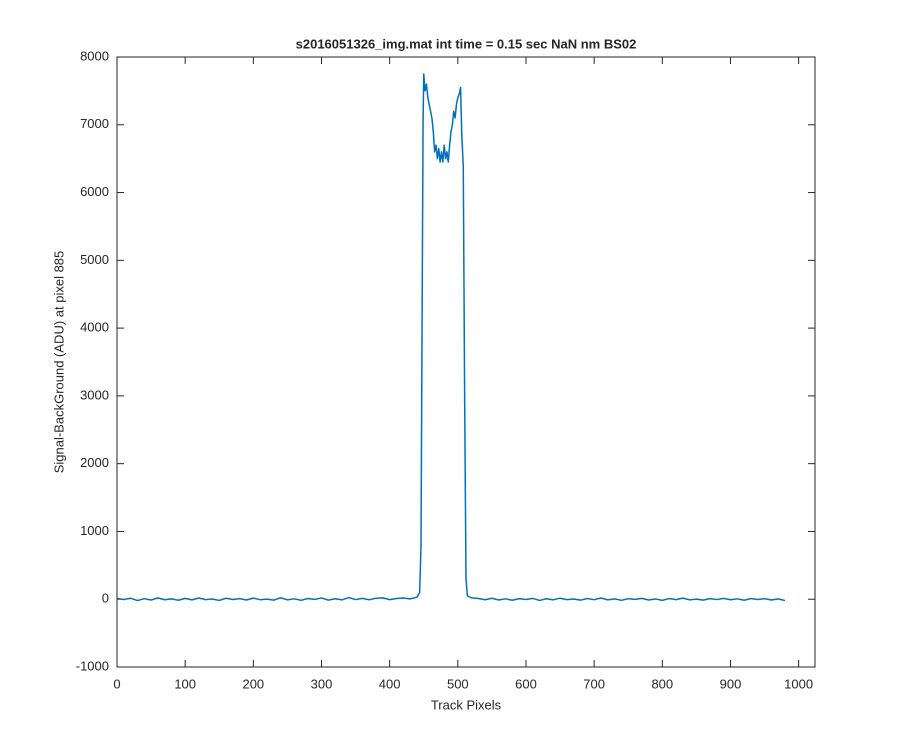 The width and height of the screenshot is (900, 750). I want to click on y-tick-label: 8000, so click(94, 55).